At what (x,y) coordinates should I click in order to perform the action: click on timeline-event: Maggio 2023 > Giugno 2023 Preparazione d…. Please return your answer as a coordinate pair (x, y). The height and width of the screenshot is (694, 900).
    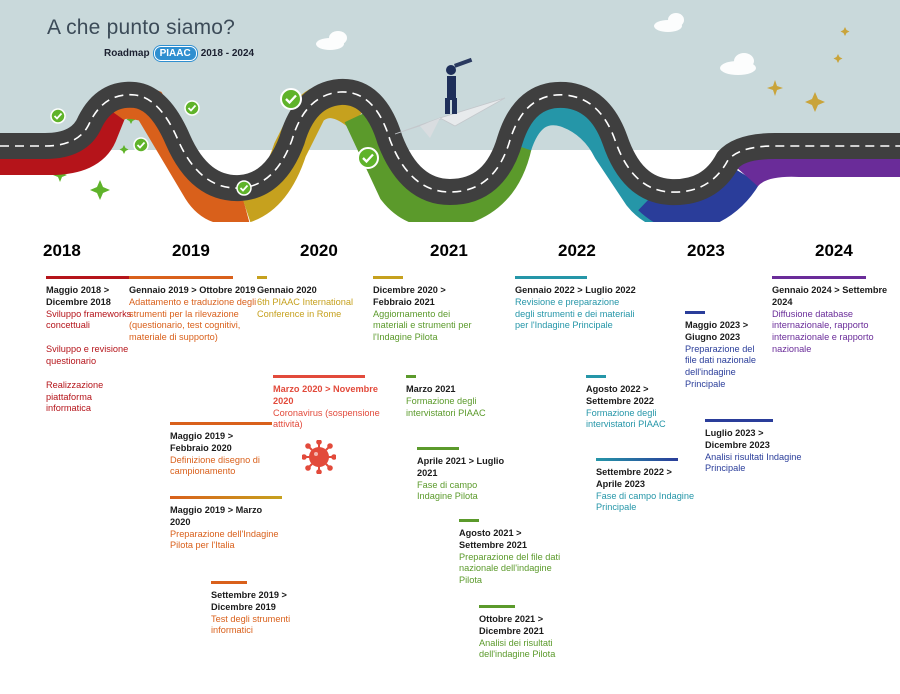
    Looking at the image, I should click on (723, 351).